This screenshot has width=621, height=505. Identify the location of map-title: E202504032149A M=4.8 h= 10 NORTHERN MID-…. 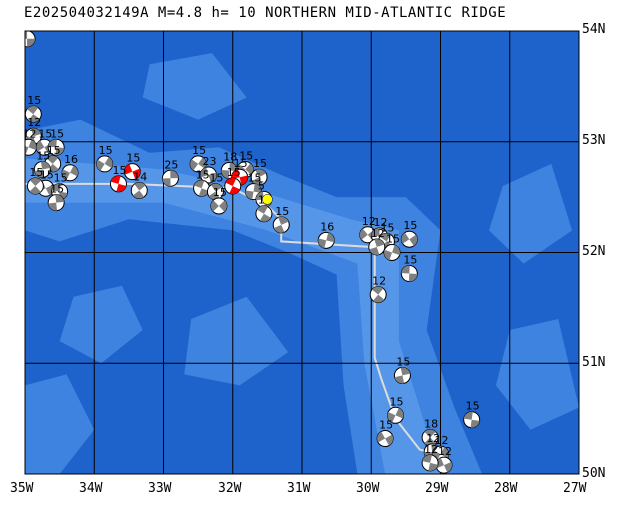
(265, 13).